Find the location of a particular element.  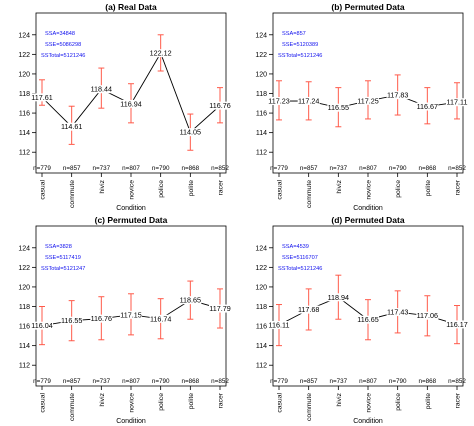

stats-annotation: SSE=5116707 is located at coordinates (300, 258).